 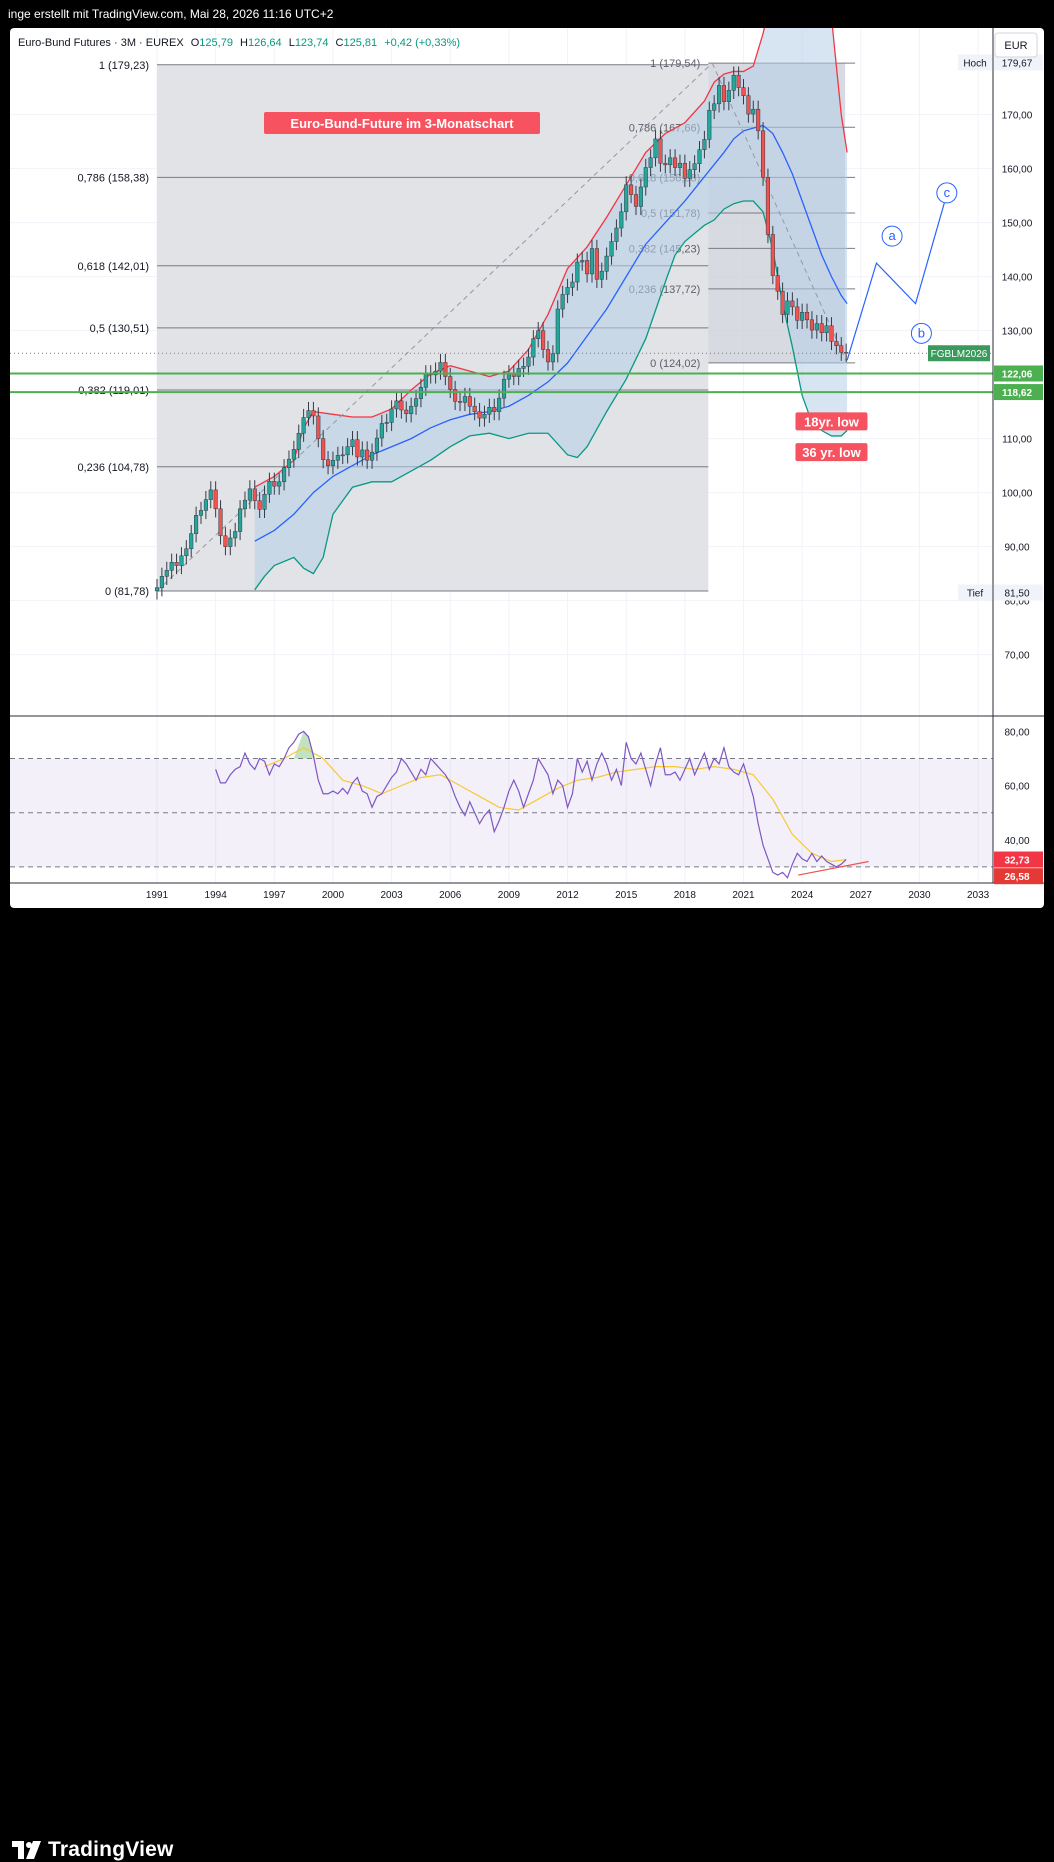 What do you see at coordinates (1018, 876) in the screenshot?
I see `rsi-value-bg` at bounding box center [1018, 876].